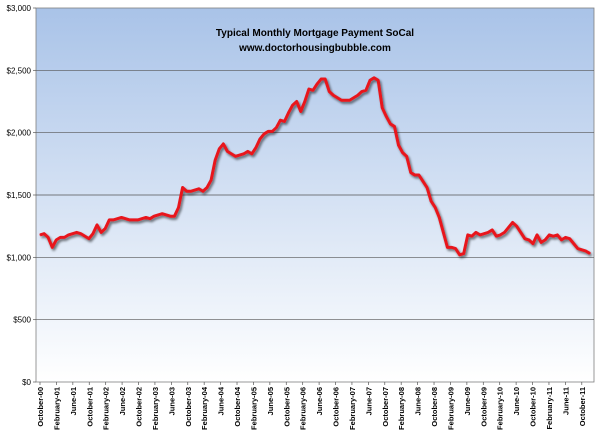  What do you see at coordinates (565, 401) in the screenshot?
I see `x-tick-label: June-11` at bounding box center [565, 401].